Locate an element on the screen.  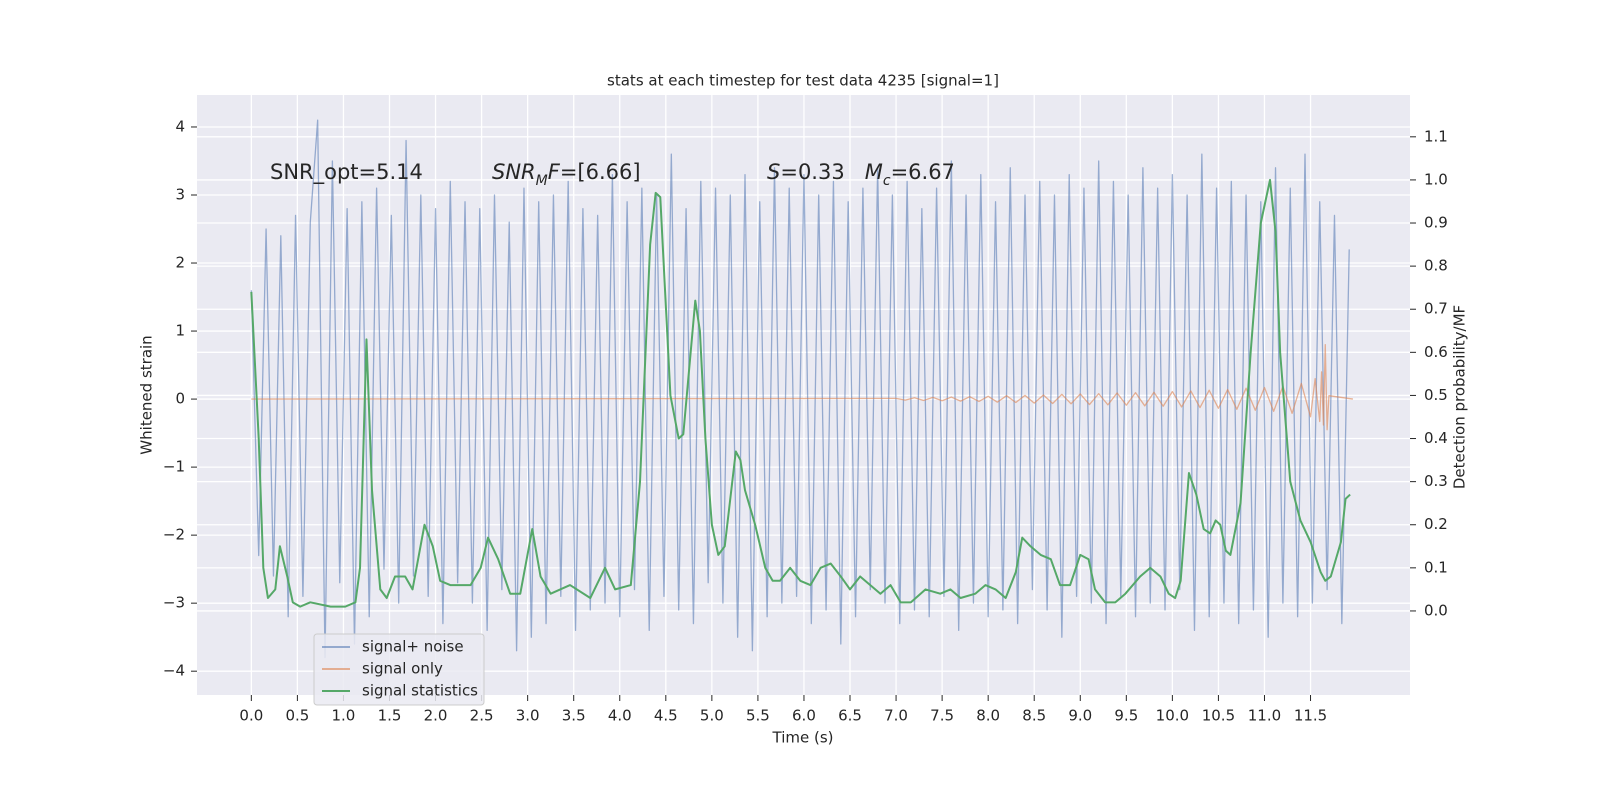
x-tick-label: 11.5 is located at coordinates (1310, 716).